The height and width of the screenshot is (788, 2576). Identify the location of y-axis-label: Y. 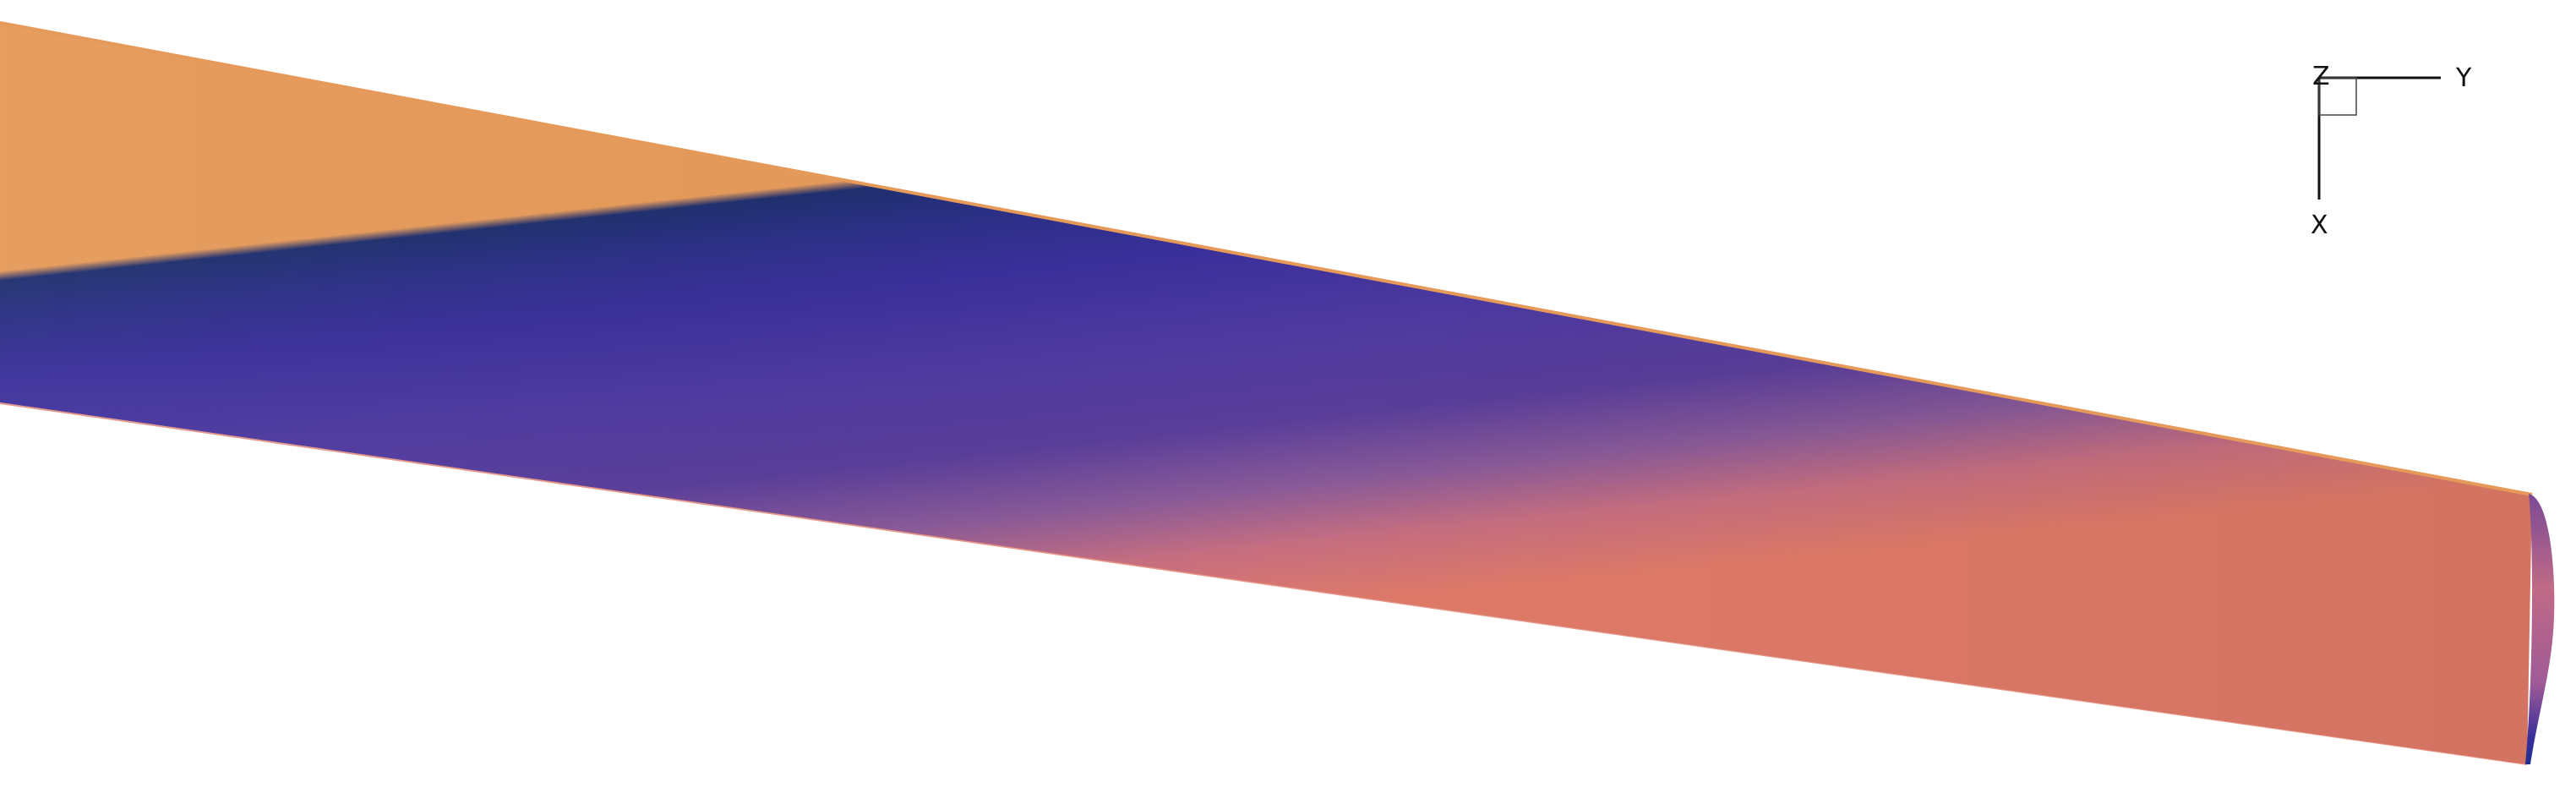
(2463, 78).